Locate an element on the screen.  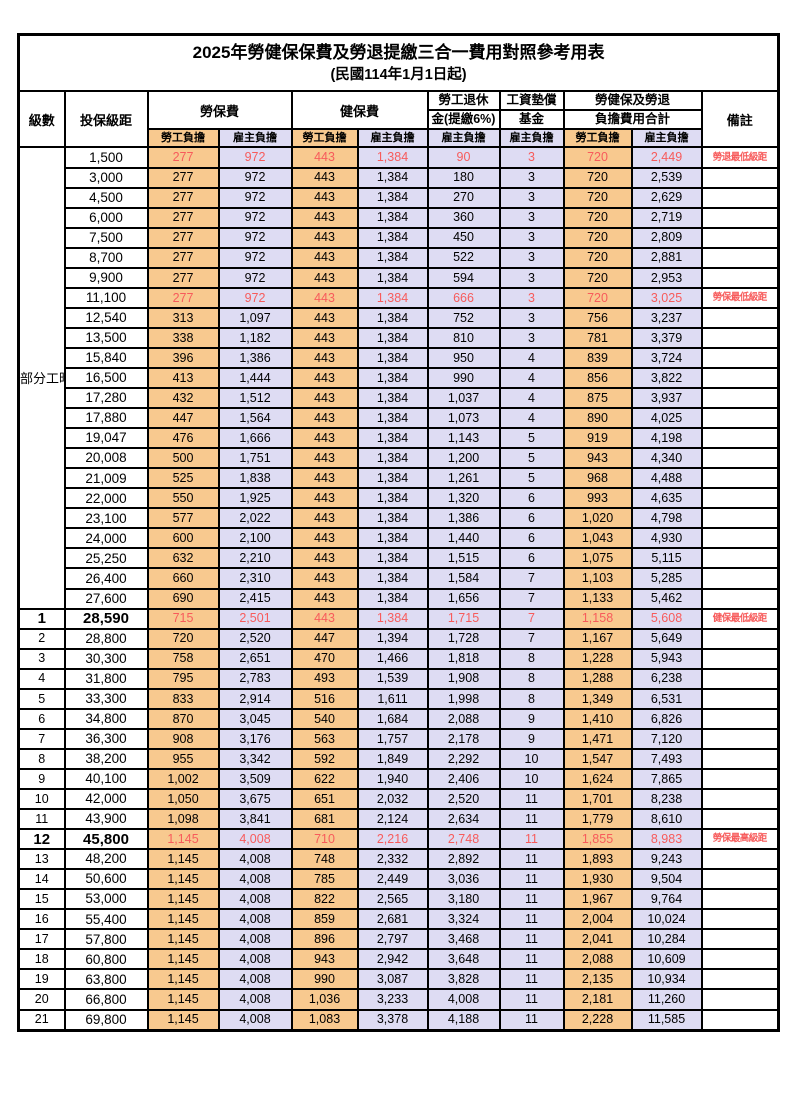
value-cell: 2,124 is located at coordinates (392, 819).